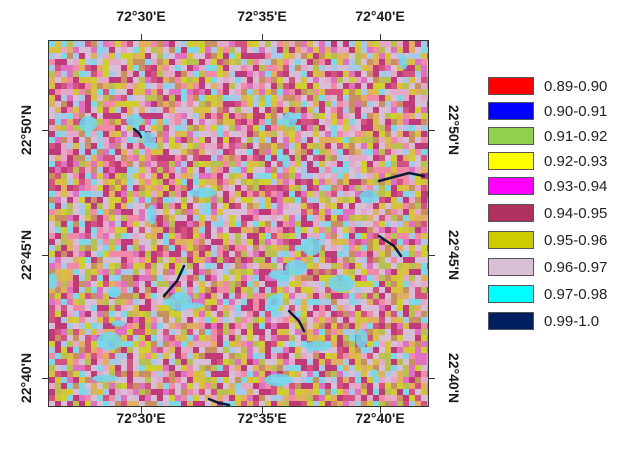  Describe the element at coordinates (576, 136) in the screenshot. I see `legend-label: 0.91-0.92` at that location.